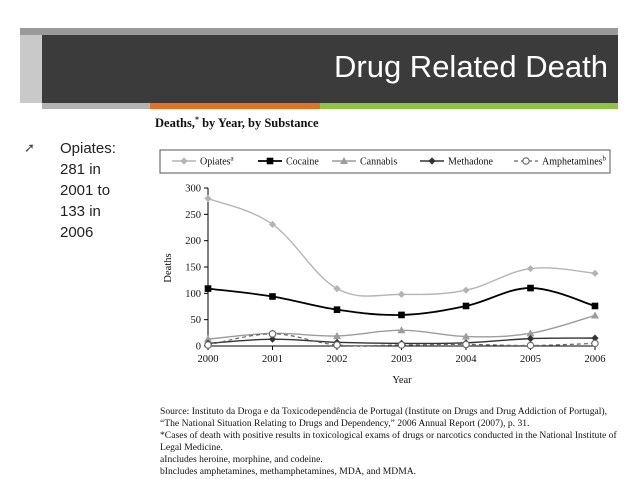  I want to click on bullet-text: Opiates: 281 in 2001 to 133 in 2006, so click(100, 190).